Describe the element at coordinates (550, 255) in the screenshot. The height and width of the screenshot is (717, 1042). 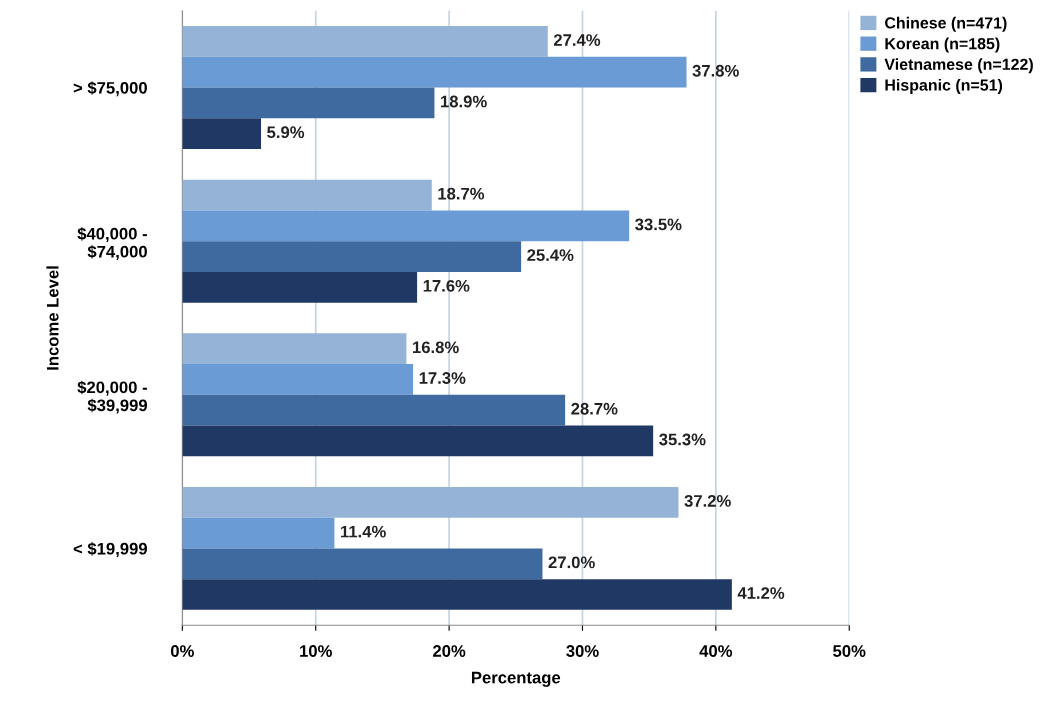
I see `data-label: 25.4%` at that location.